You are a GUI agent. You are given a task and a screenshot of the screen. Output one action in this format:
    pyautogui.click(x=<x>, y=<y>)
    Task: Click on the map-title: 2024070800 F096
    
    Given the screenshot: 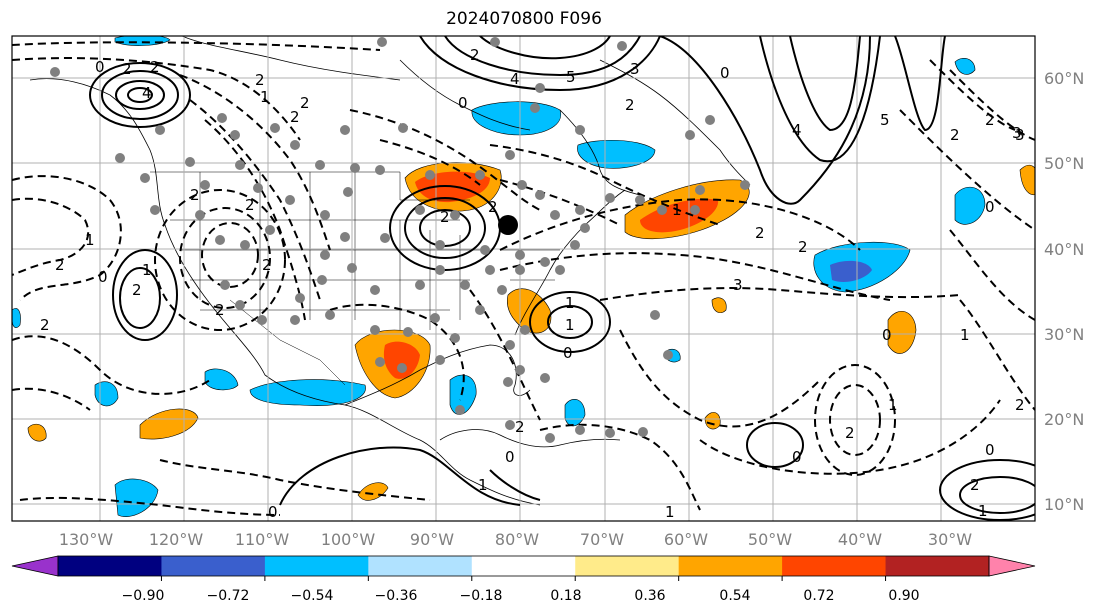 What is the action you would take?
    pyautogui.click(x=524, y=19)
    